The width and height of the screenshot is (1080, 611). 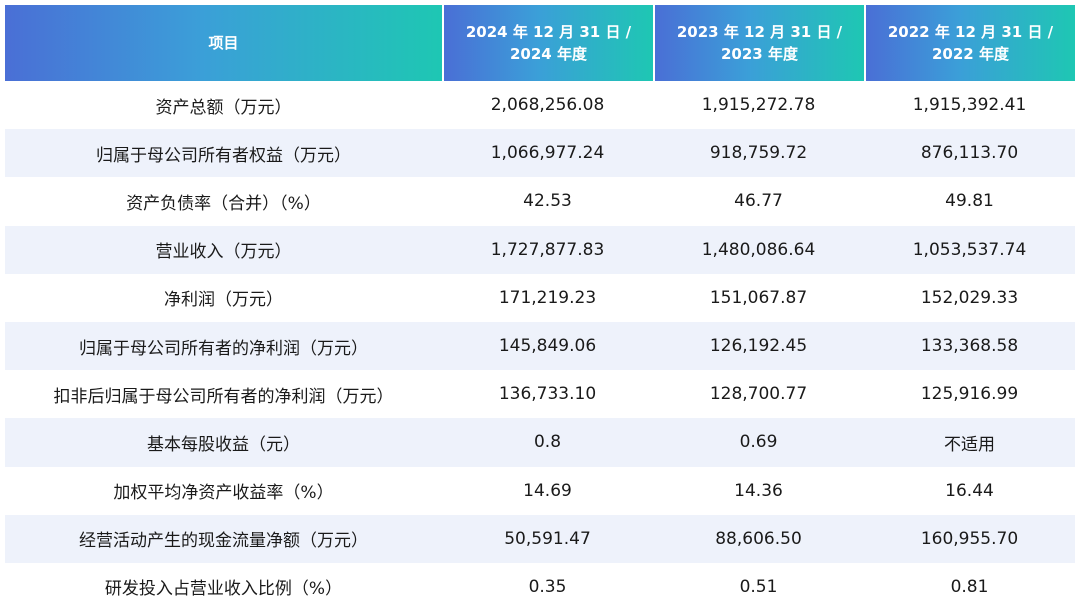 What do you see at coordinates (969, 249) in the screenshot?
I see `value-2022-cell: 1,053,537.74` at bounding box center [969, 249].